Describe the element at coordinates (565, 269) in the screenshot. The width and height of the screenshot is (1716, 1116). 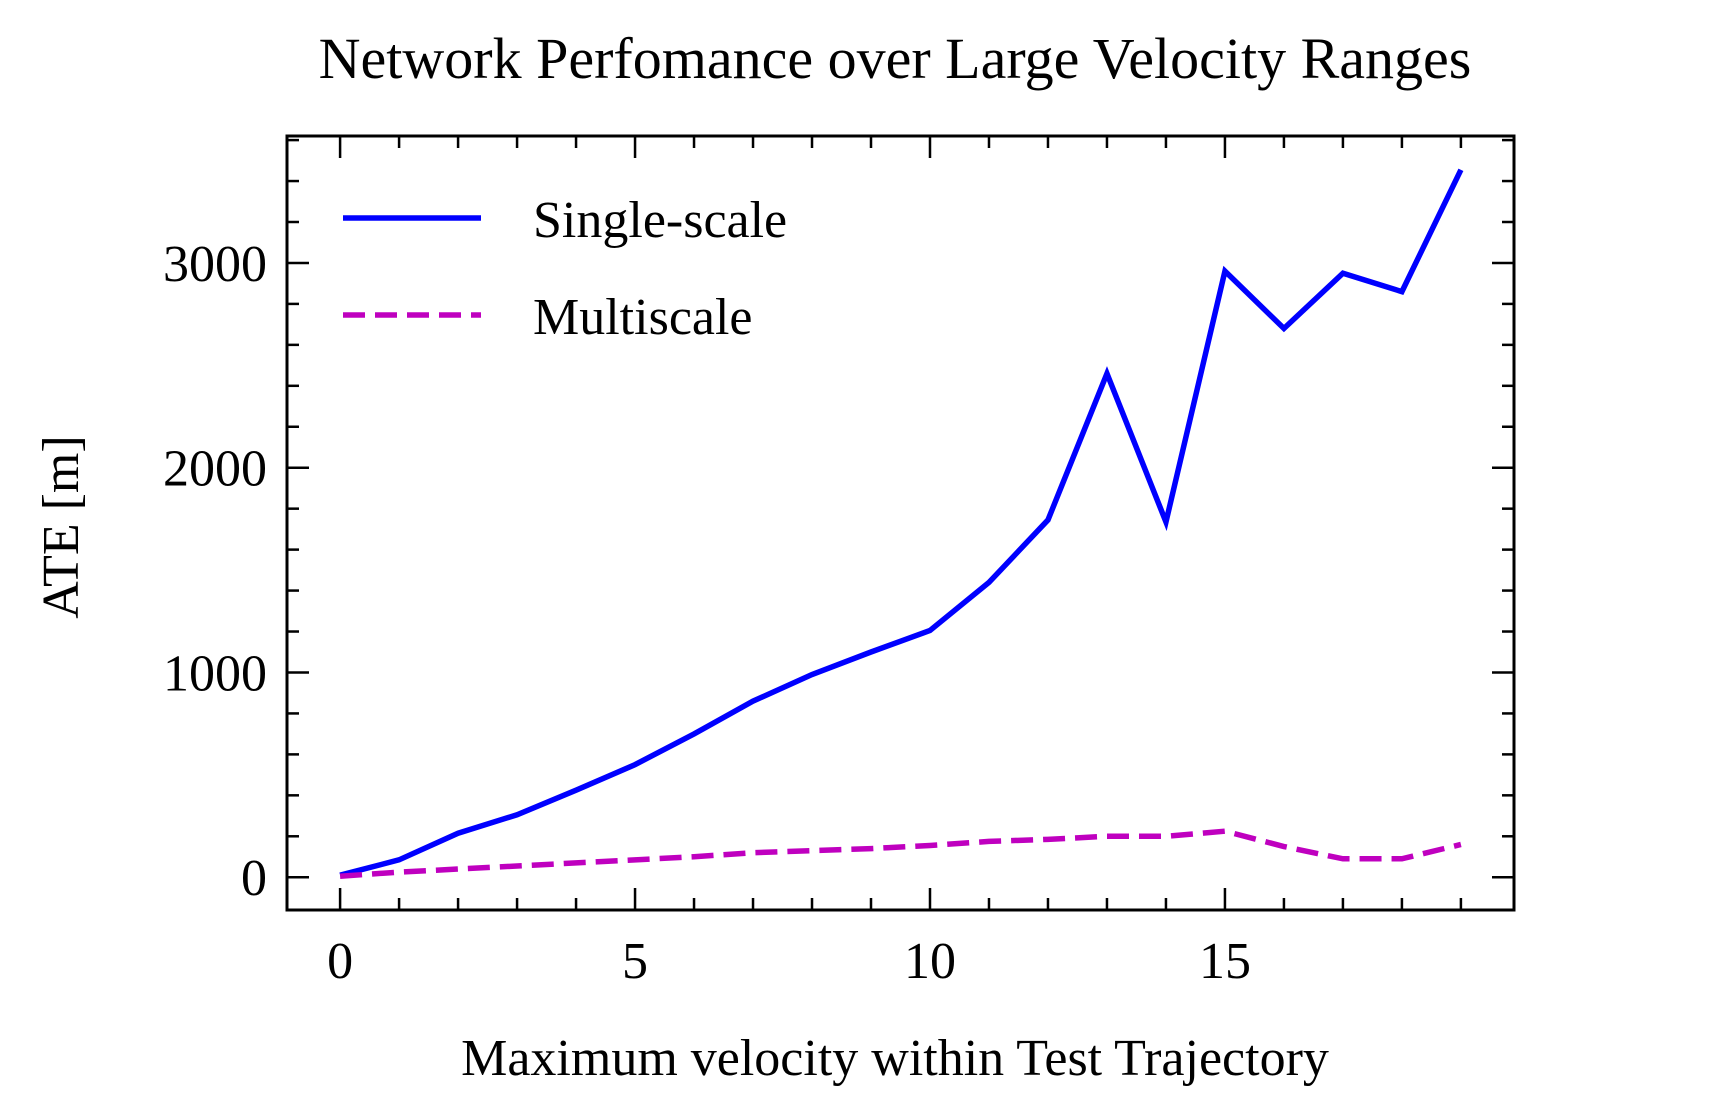
I see `legend: Single-scale Multiscale` at that location.